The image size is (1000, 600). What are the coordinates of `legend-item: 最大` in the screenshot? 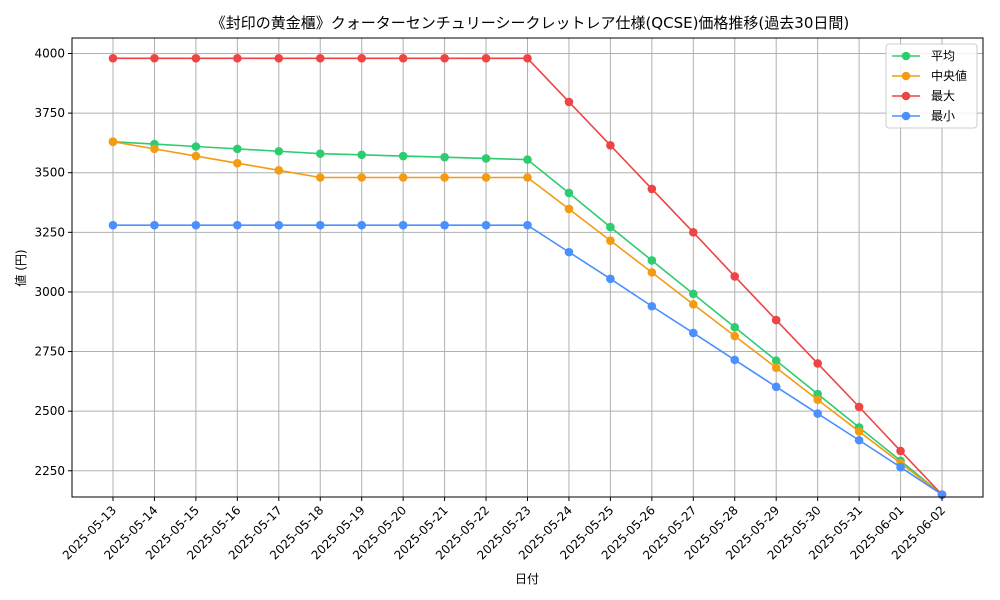 It's located at (923, 96).